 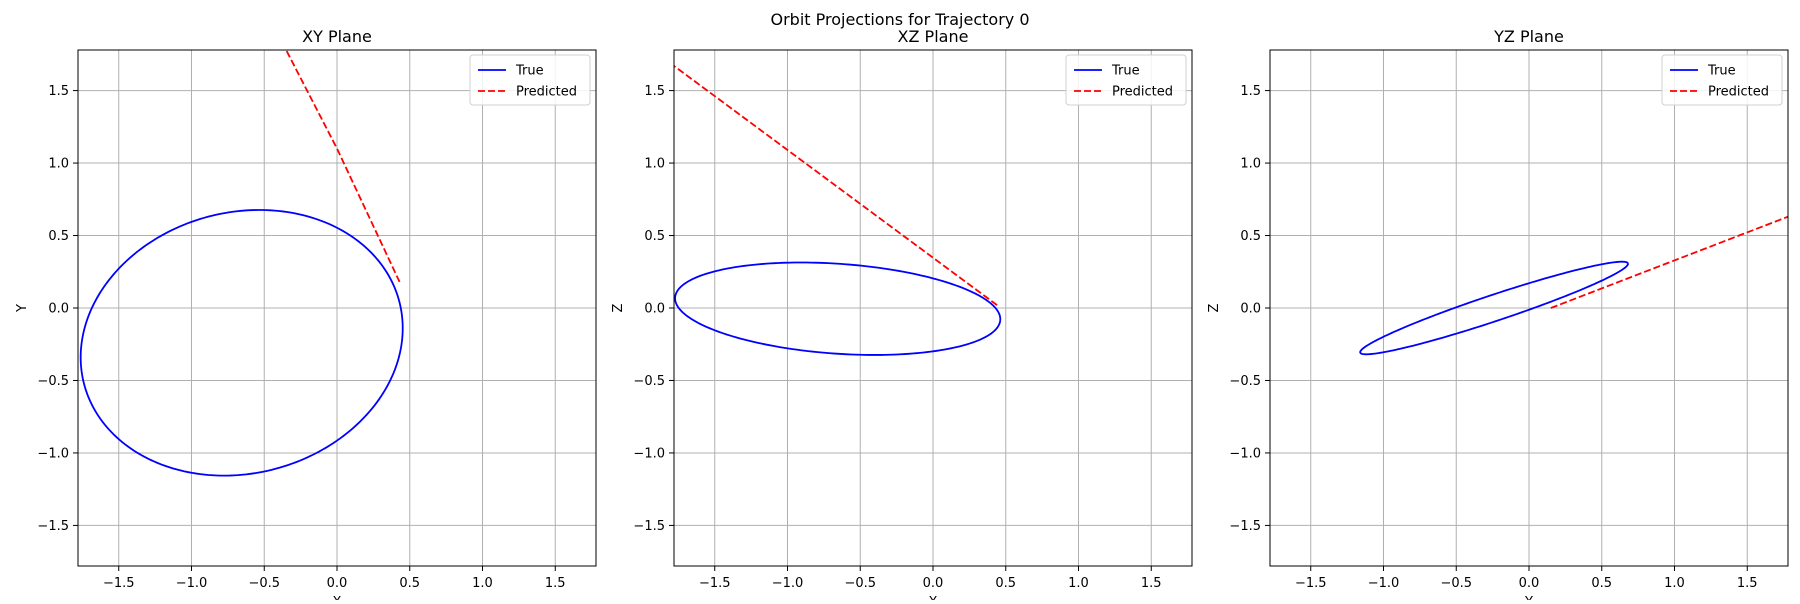 I want to click on figure-suptitle: Orbit Projections for Trajectory 0, so click(x=900, y=19).